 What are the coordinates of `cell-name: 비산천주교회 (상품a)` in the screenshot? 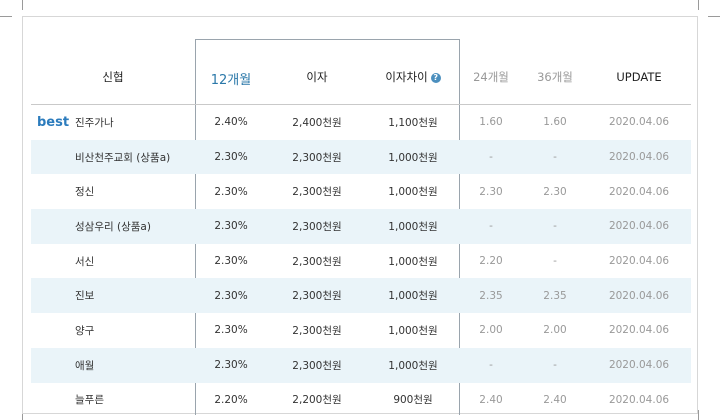 It's located at (113, 157).